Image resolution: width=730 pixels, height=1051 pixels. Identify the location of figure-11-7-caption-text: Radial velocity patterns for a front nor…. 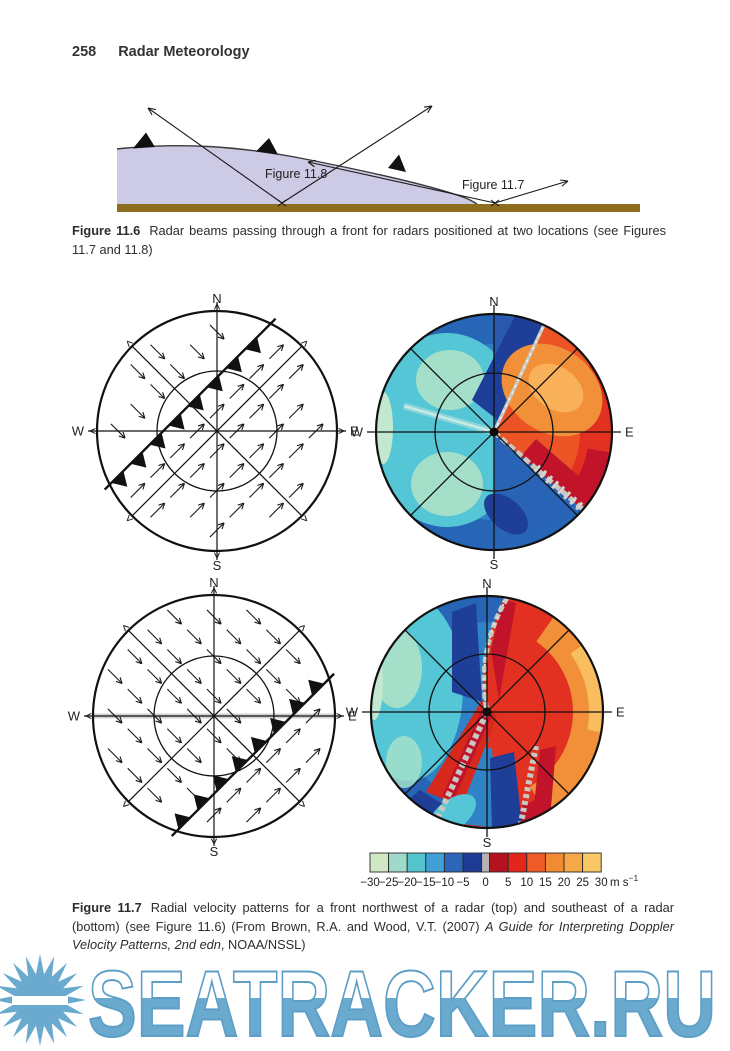
(373, 917).